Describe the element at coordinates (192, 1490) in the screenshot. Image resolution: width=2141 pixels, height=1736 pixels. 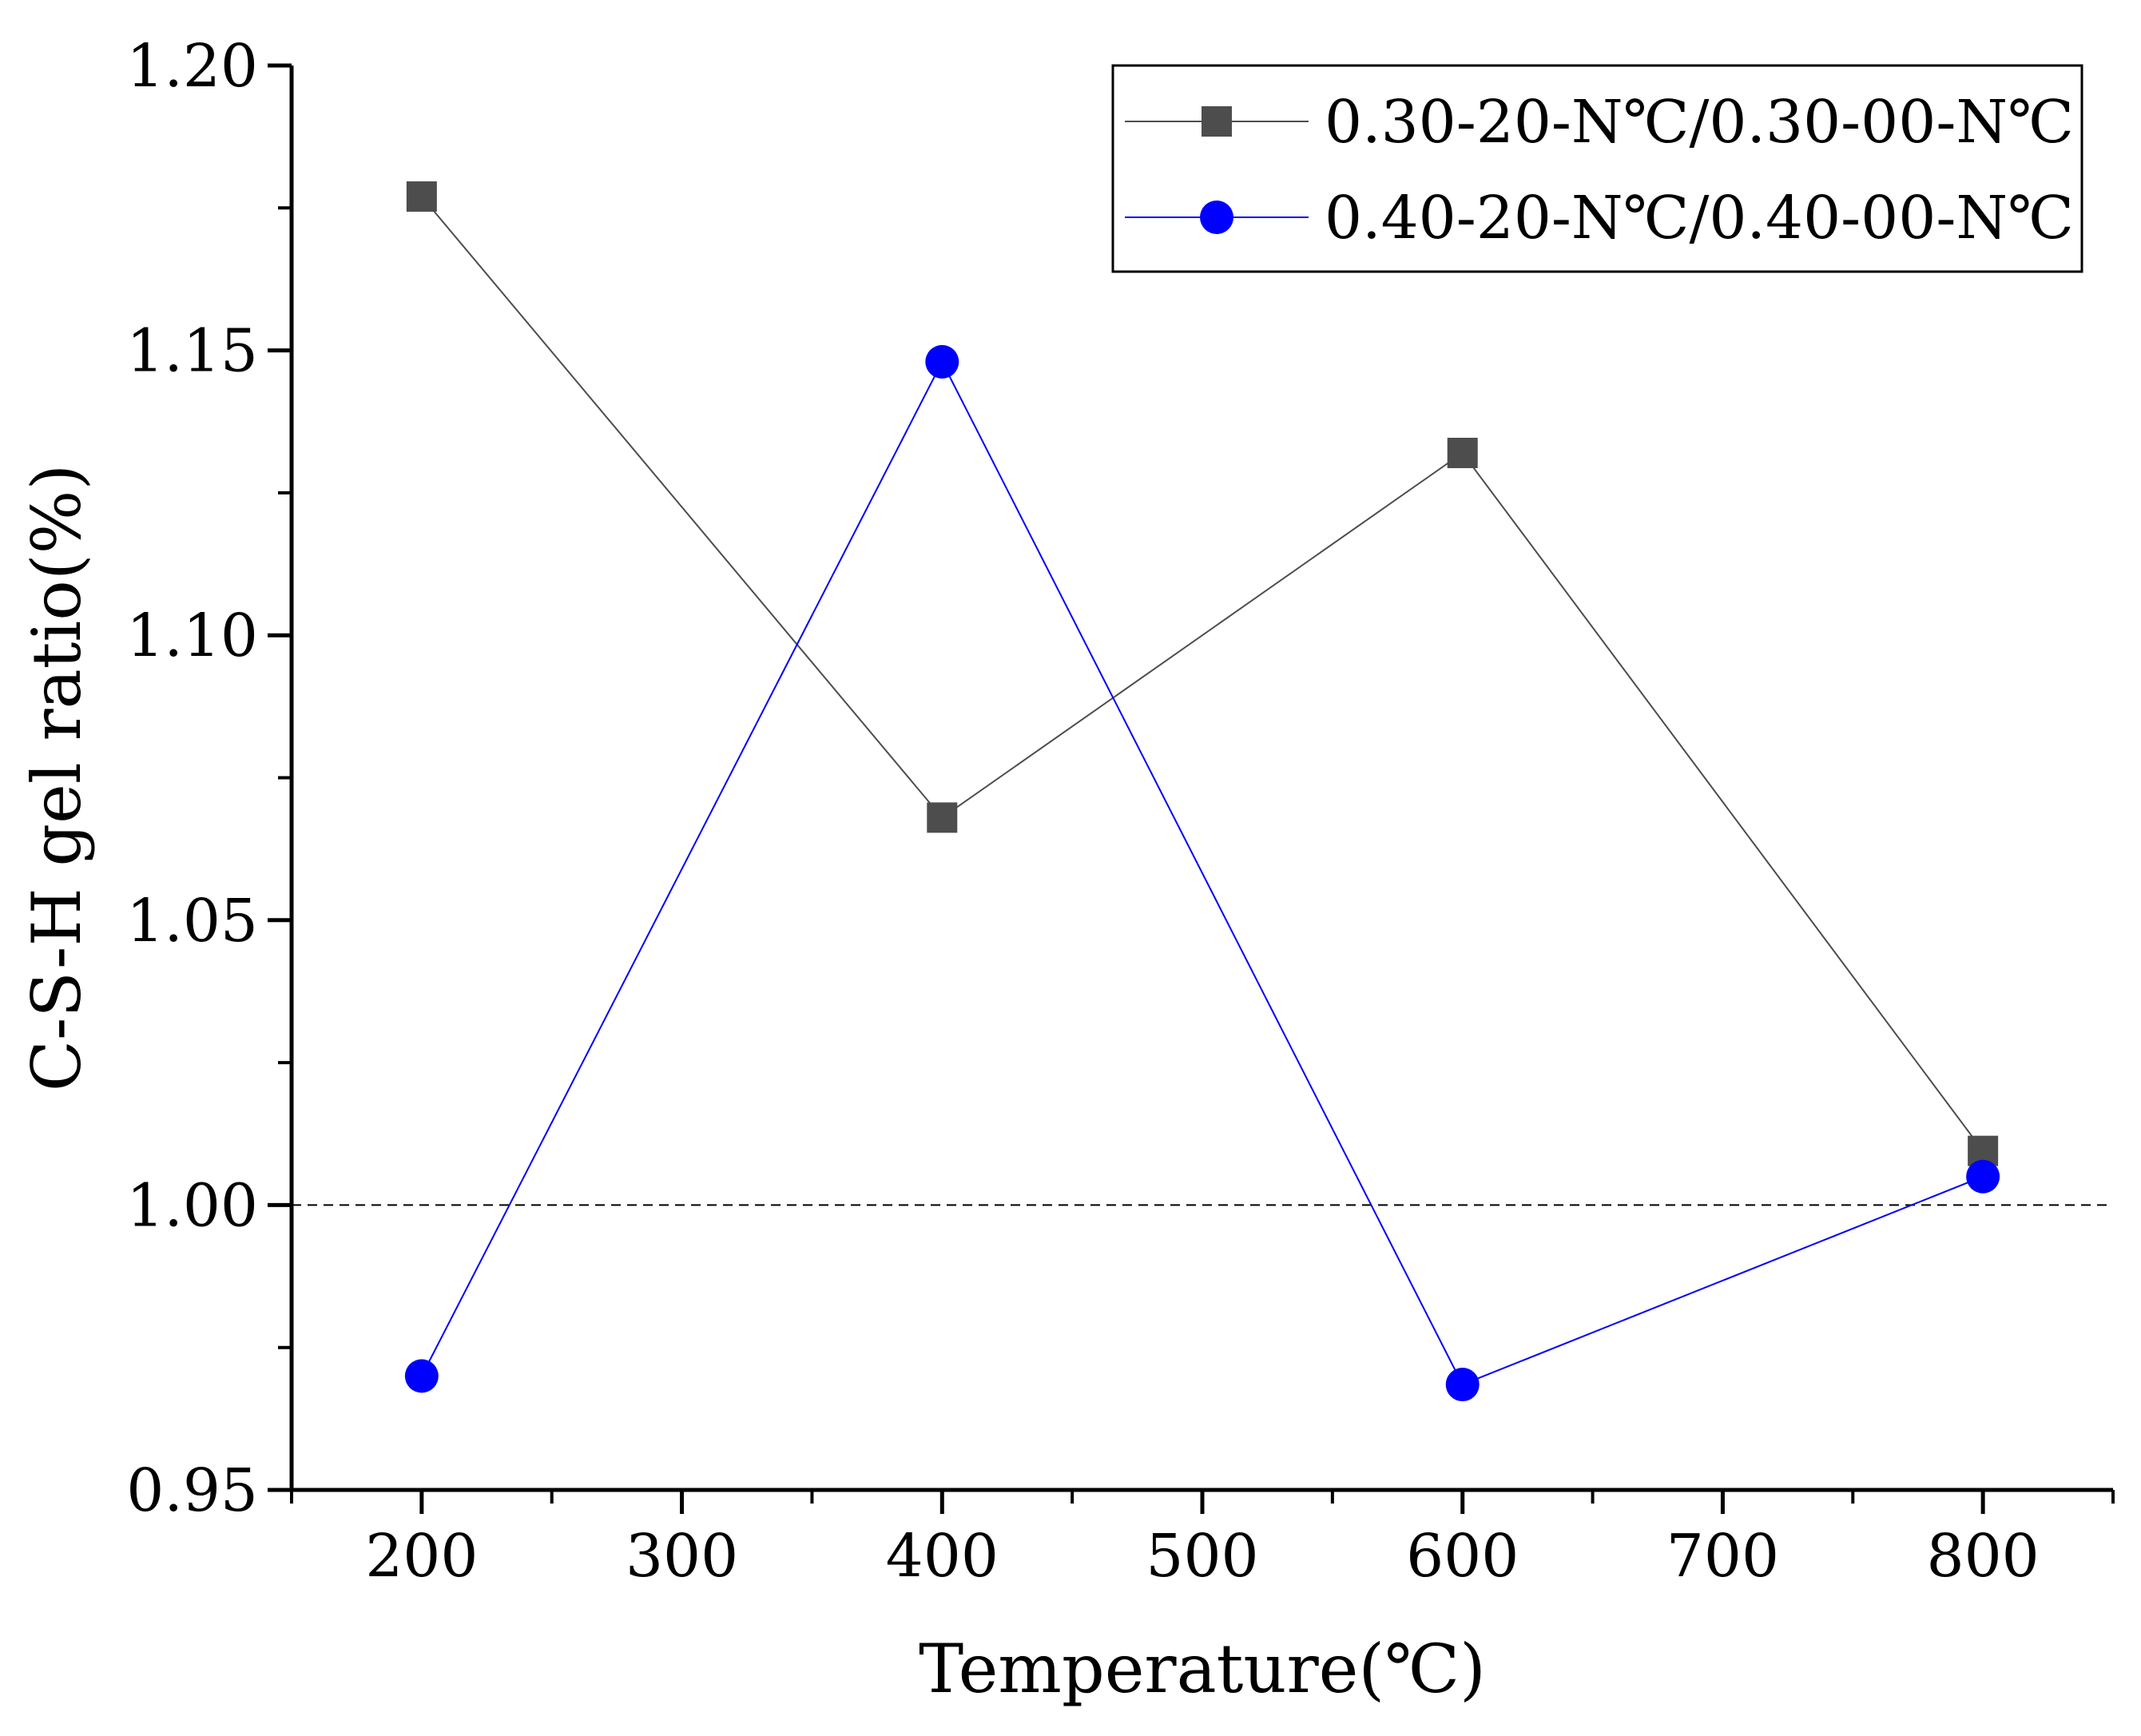
I see `y-tick-label: 0.95` at that location.